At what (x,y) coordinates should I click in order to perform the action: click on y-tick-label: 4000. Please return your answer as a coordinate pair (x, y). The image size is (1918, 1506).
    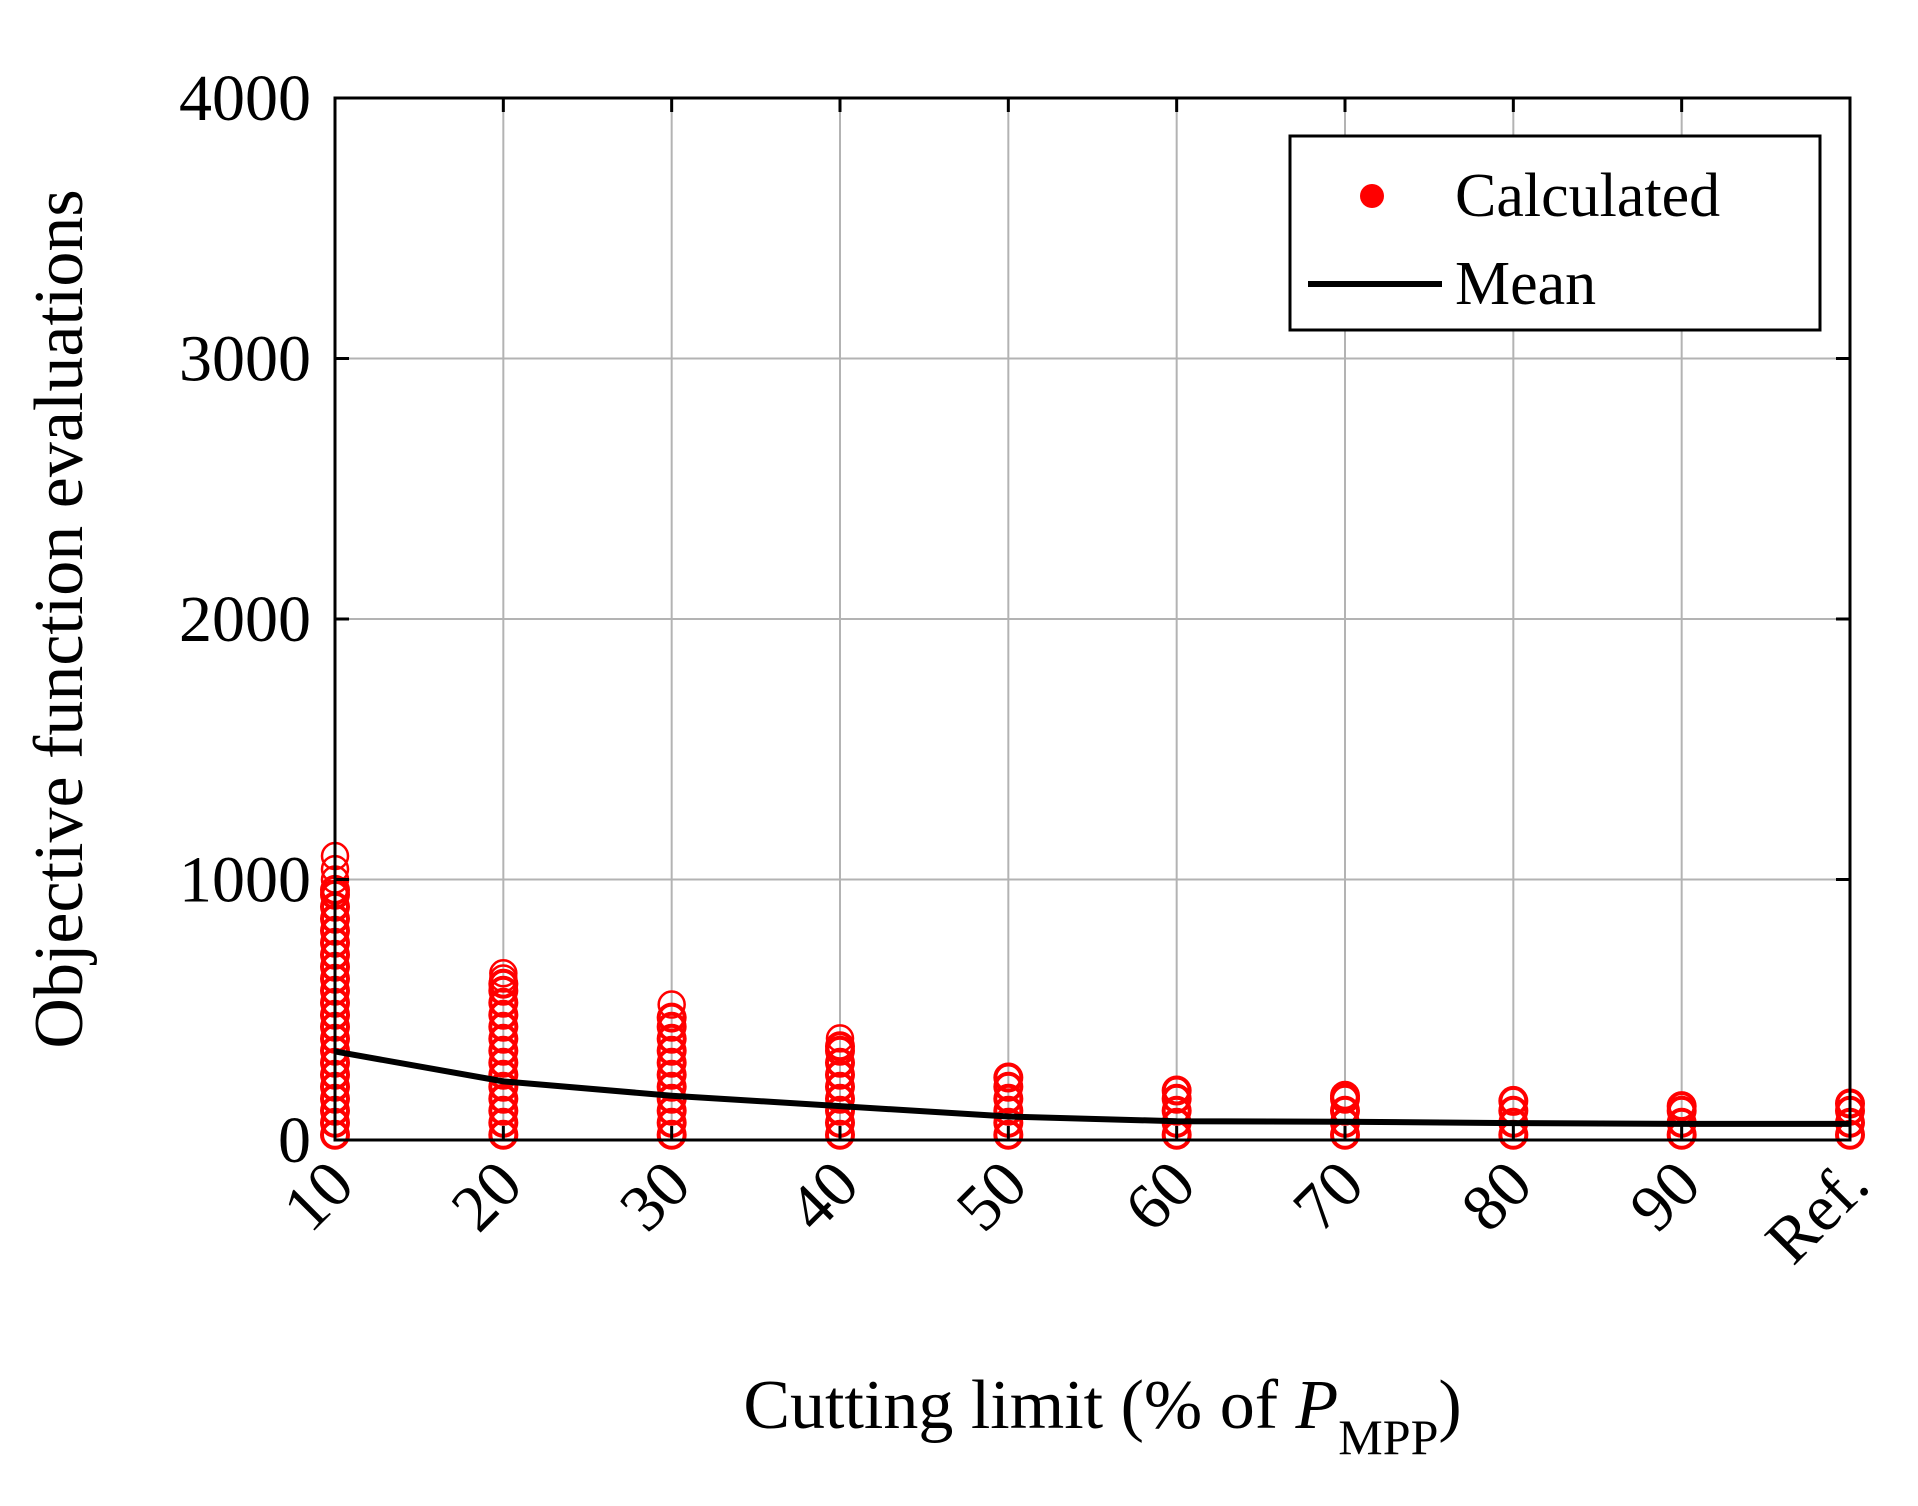
    Looking at the image, I should click on (245, 98).